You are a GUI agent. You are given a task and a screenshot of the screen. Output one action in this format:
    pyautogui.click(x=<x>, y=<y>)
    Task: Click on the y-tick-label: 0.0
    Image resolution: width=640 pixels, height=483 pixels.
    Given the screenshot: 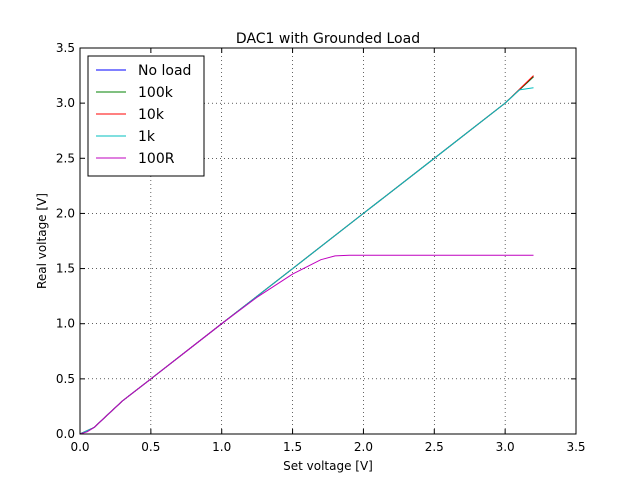 What is the action you would take?
    pyautogui.click(x=65, y=434)
    